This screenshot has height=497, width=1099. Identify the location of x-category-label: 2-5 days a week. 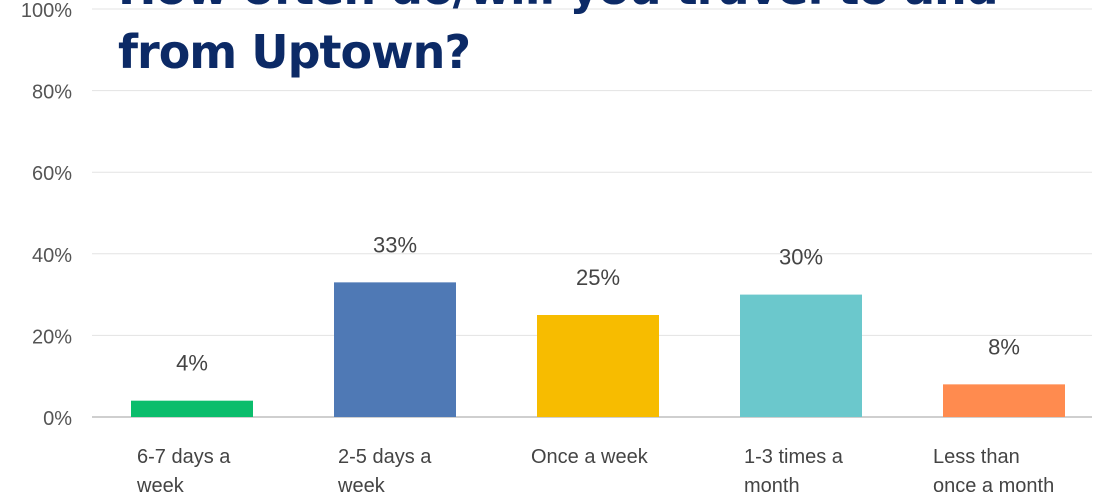
(384, 471).